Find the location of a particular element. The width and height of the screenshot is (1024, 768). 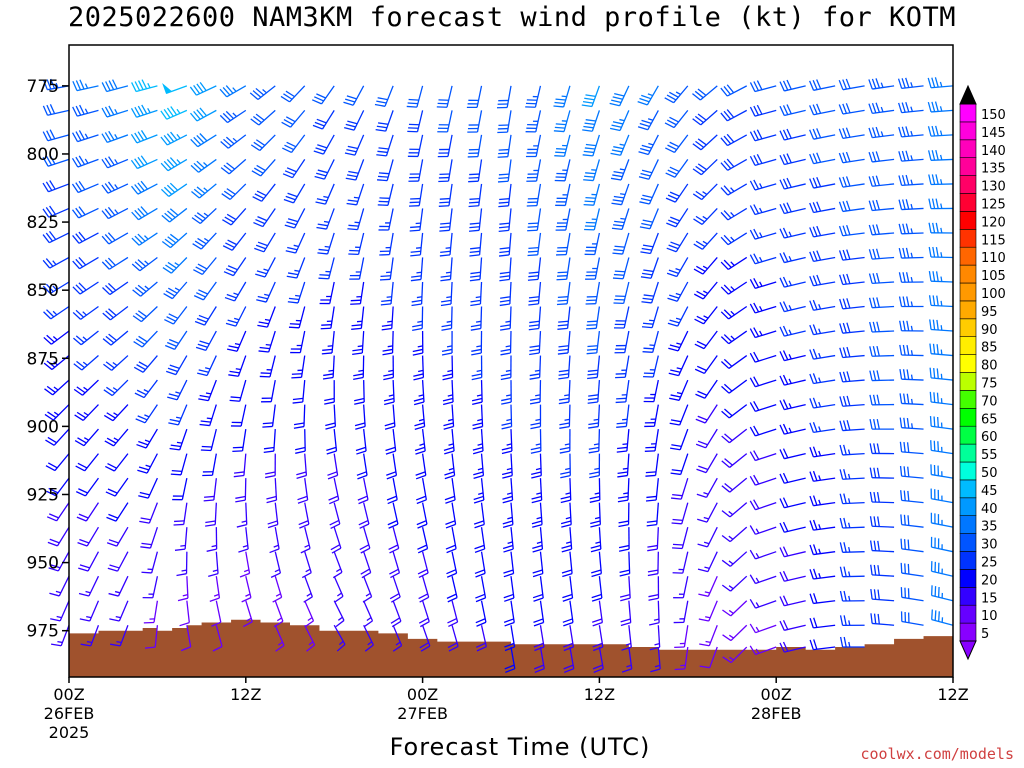

x-tick-label: 28FEB is located at coordinates (776, 713).